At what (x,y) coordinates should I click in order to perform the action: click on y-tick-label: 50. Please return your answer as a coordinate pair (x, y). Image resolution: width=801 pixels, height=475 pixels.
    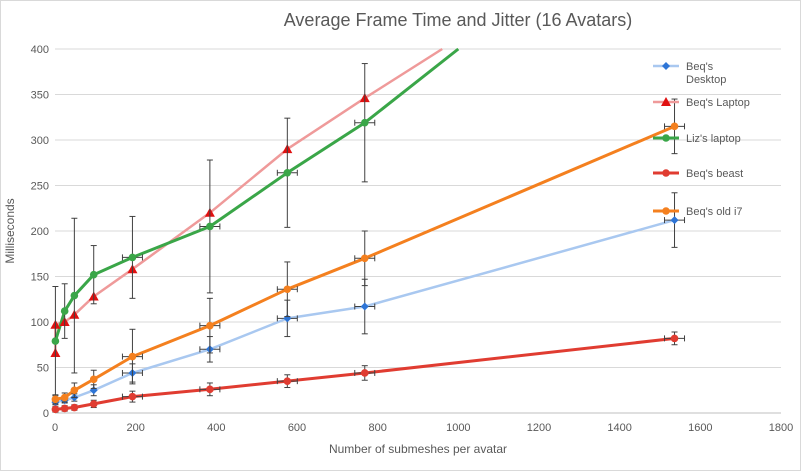
    Looking at the image, I should click on (43, 369).